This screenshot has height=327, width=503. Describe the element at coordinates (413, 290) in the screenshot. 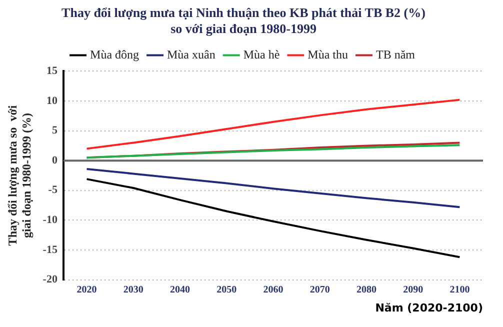

I see `x-tick-label: 2090` at that location.